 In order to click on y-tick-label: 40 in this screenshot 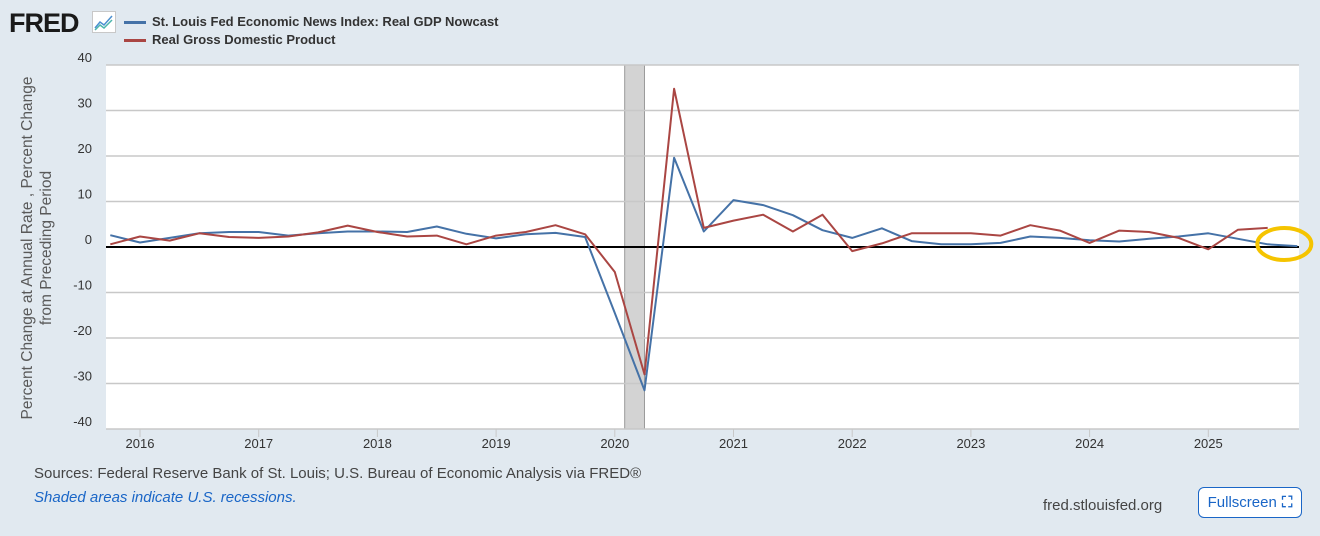, I will do `click(85, 57)`.